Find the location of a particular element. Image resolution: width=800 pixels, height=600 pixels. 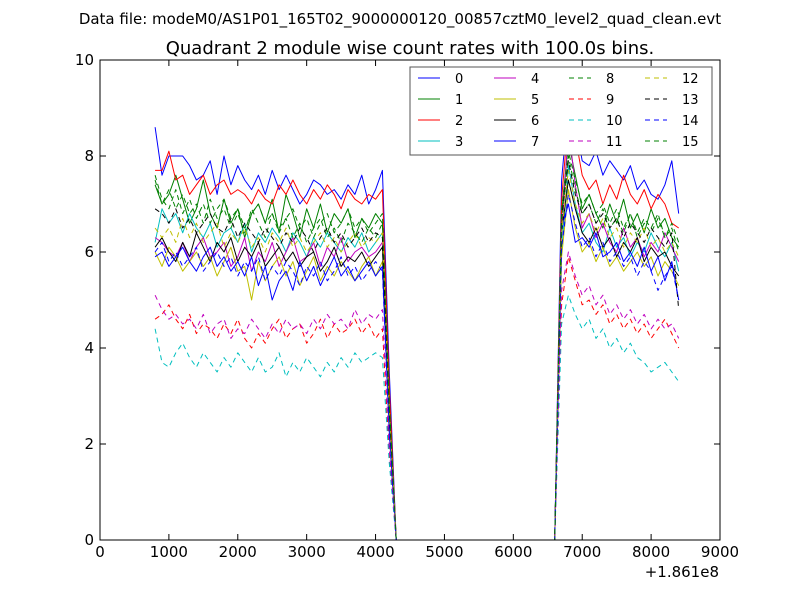

legend-label-8: 8 is located at coordinates (610, 79).